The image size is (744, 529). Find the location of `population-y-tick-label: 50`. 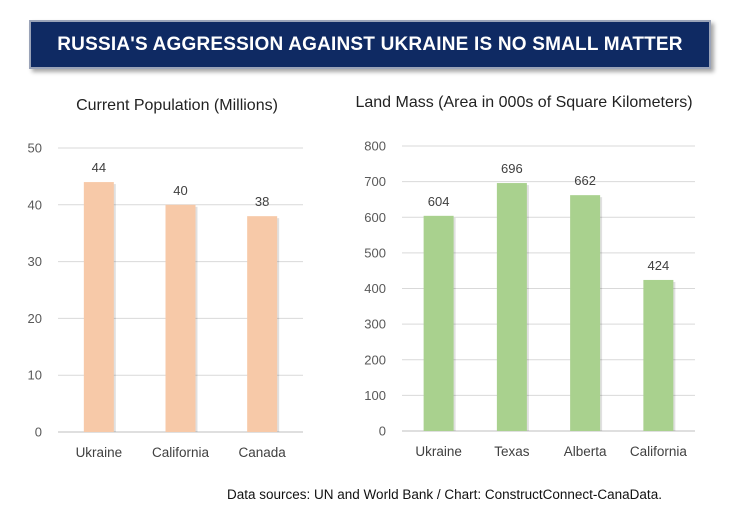

population-y-tick-label: 50 is located at coordinates (35, 148).